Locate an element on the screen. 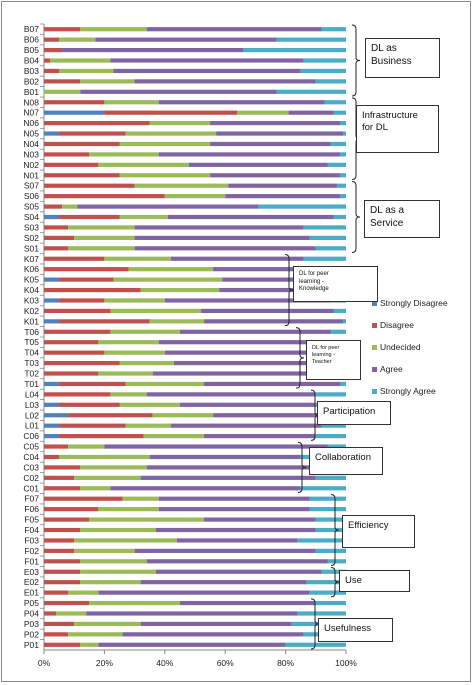 This screenshot has width=474, height=685. y-tick-label: S02 is located at coordinates (31, 238).